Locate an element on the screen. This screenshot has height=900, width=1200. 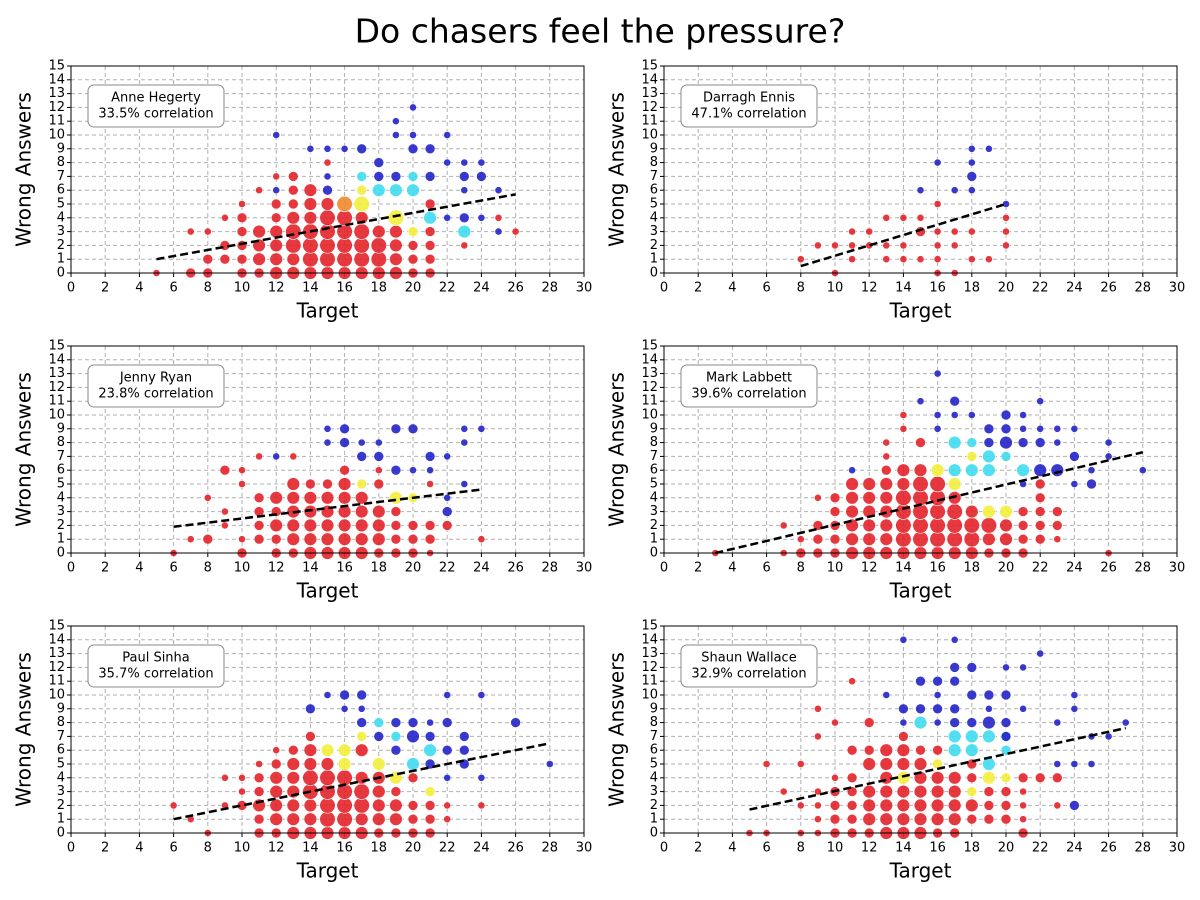
y-tick-label: 11 is located at coordinates (649, 681).